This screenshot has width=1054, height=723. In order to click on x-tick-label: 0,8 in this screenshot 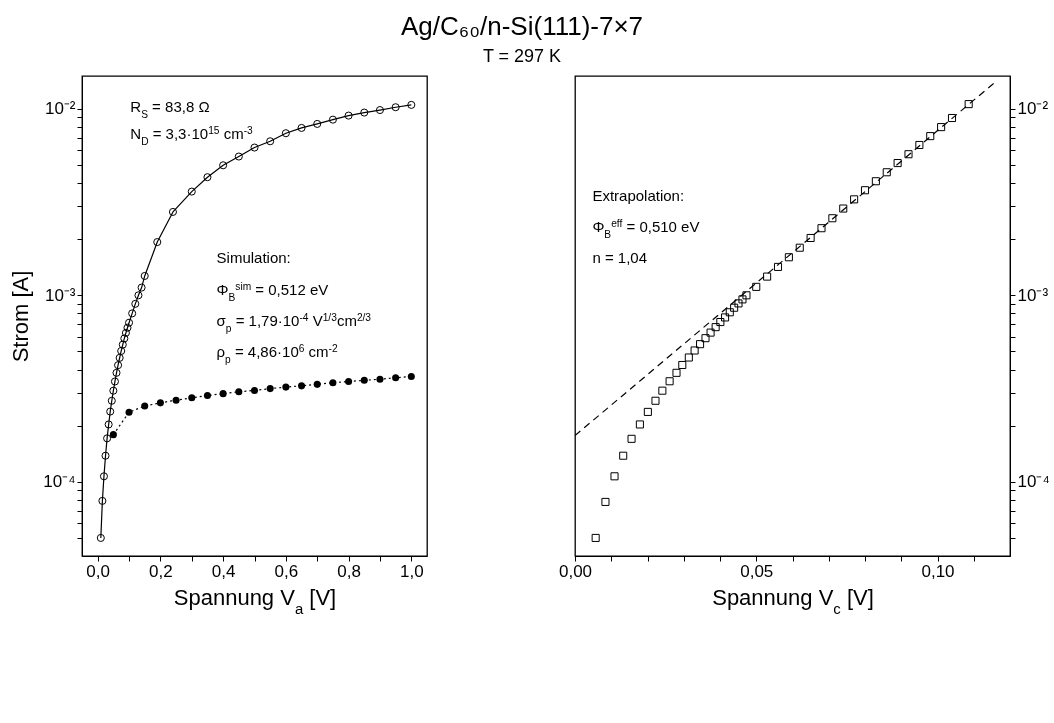, I will do `click(349, 571)`.